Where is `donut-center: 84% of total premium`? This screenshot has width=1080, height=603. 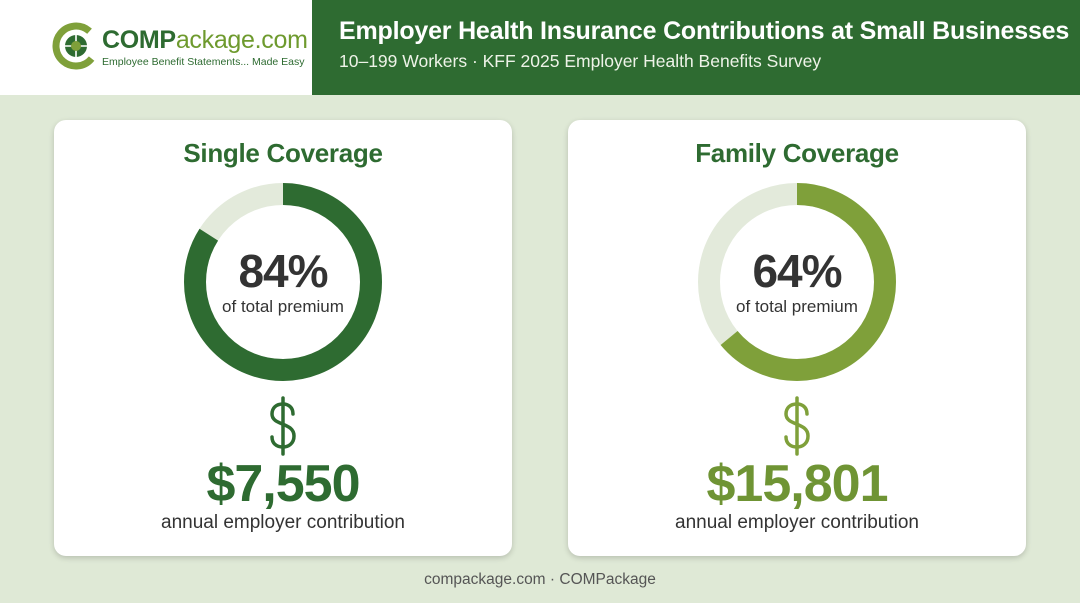 donut-center: 84% of total premium is located at coordinates (283, 282).